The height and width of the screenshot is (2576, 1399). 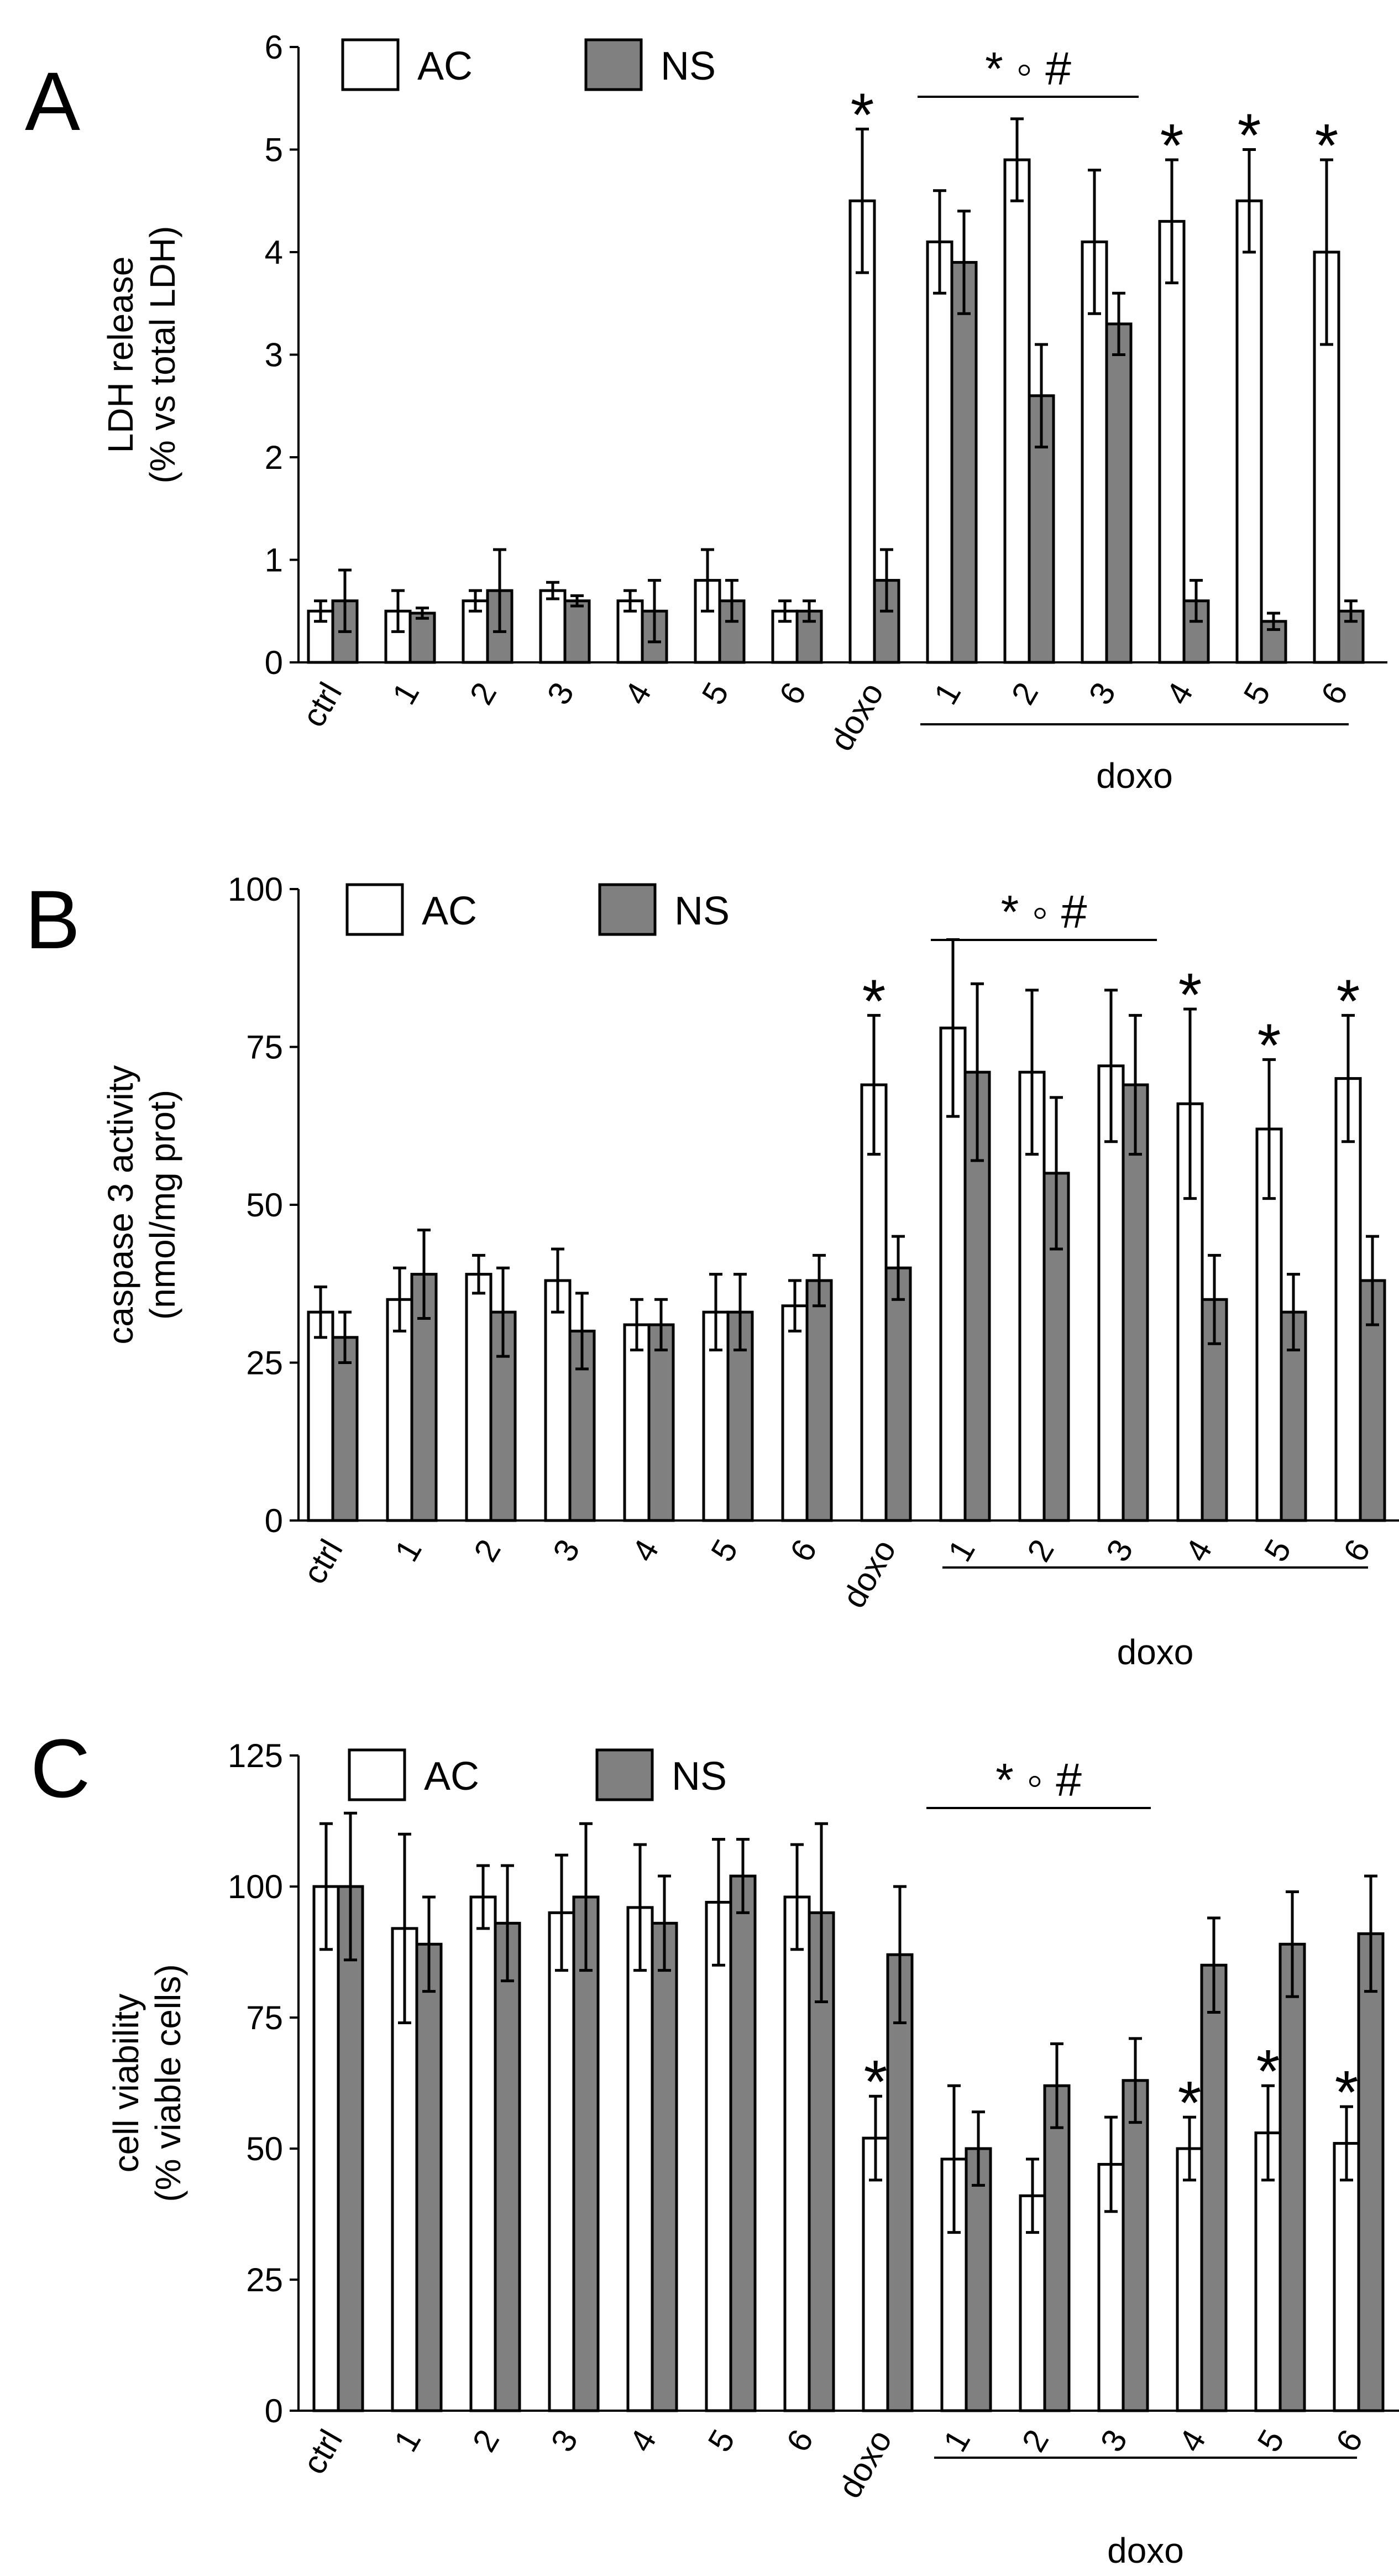 What do you see at coordinates (162, 1205) in the screenshot?
I see `y-axis-title-line: (nmol/mg prot)` at bounding box center [162, 1205].